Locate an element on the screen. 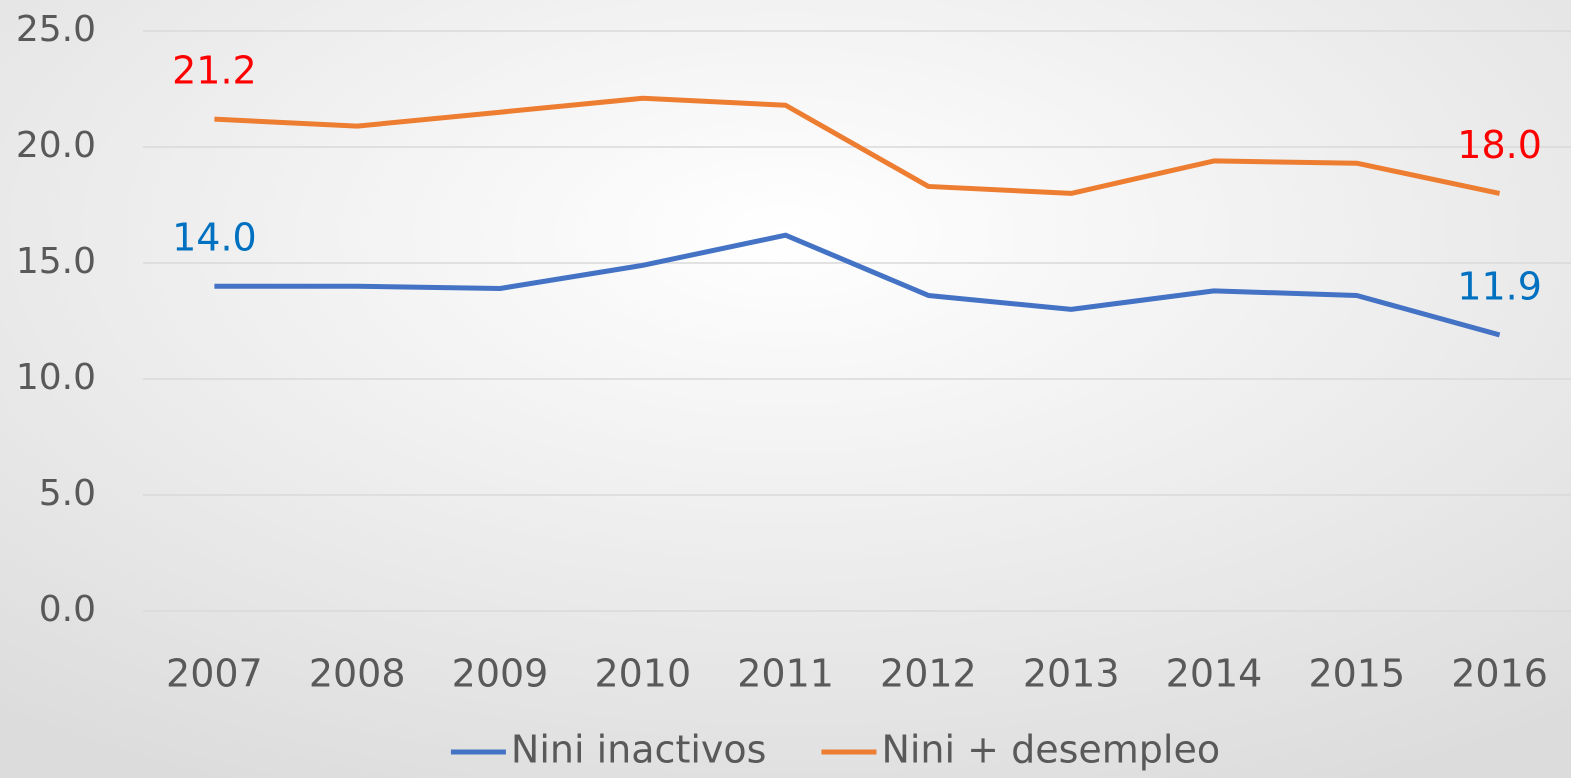 The width and height of the screenshot is (1571, 778). y-tick-label: 15.0 is located at coordinates (56, 261).